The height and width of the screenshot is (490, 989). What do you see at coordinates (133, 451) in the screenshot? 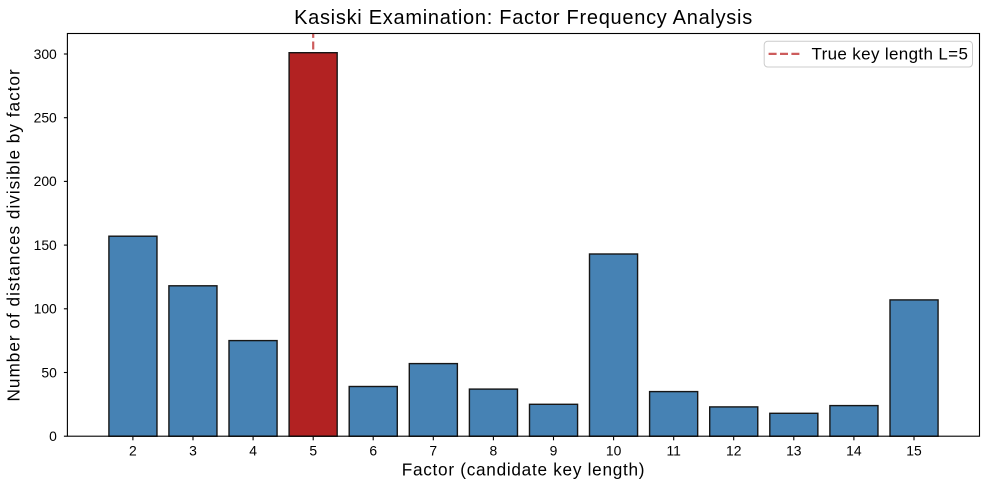
I see `svg-text: 2` at bounding box center [133, 451].